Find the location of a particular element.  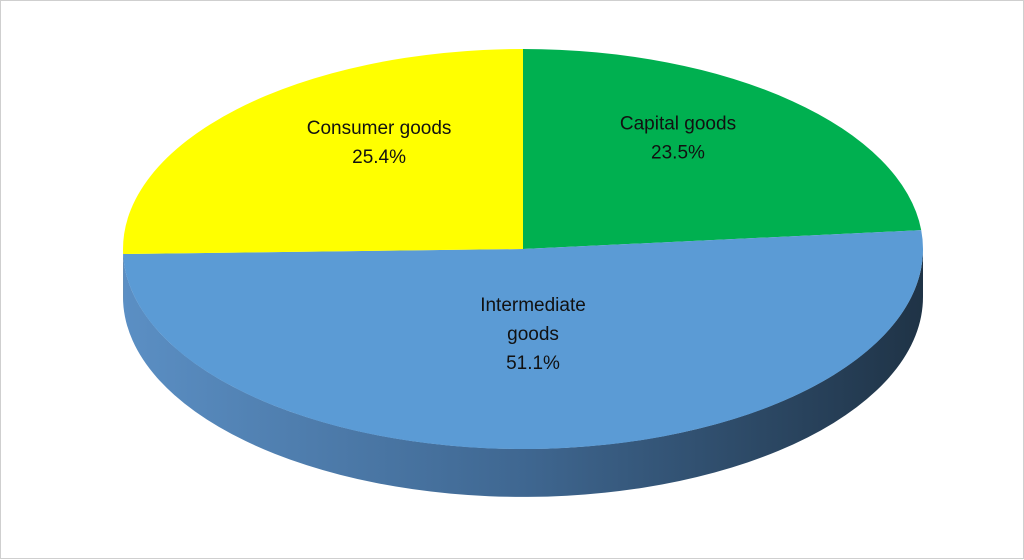

pie-slice-capital is located at coordinates (722, 149).